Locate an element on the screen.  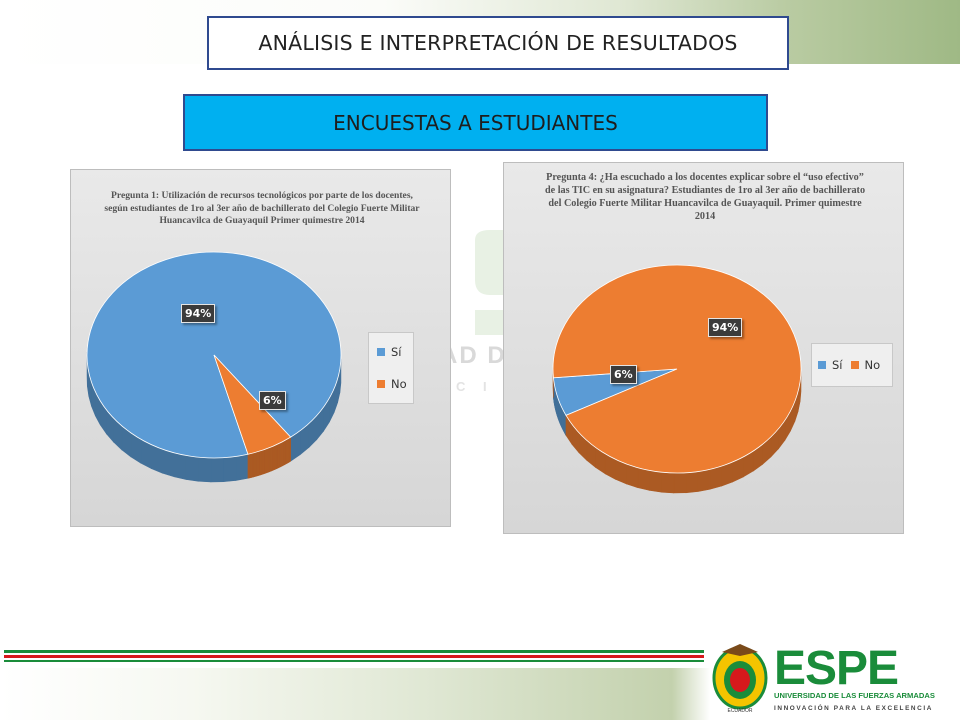
footer-line-red is located at coordinates (354, 656).